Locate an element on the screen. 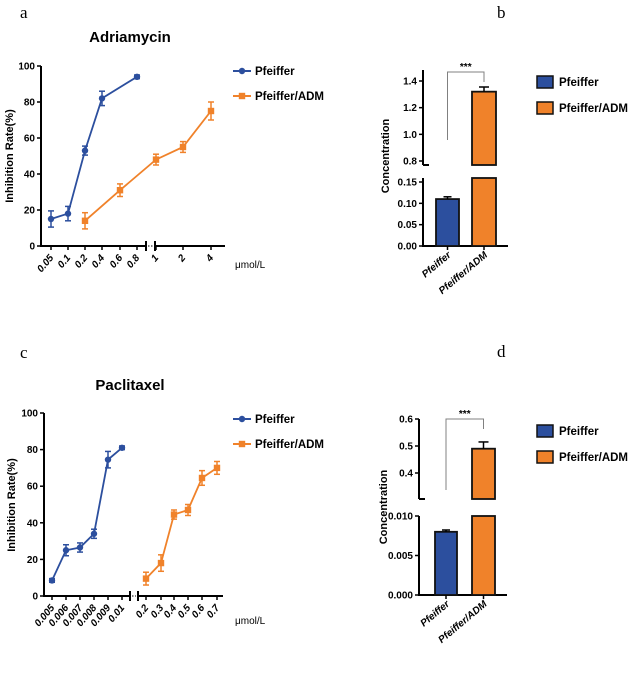 This screenshot has width=636, height=680. y-tick-label: 0.000 is located at coordinates (400, 596).